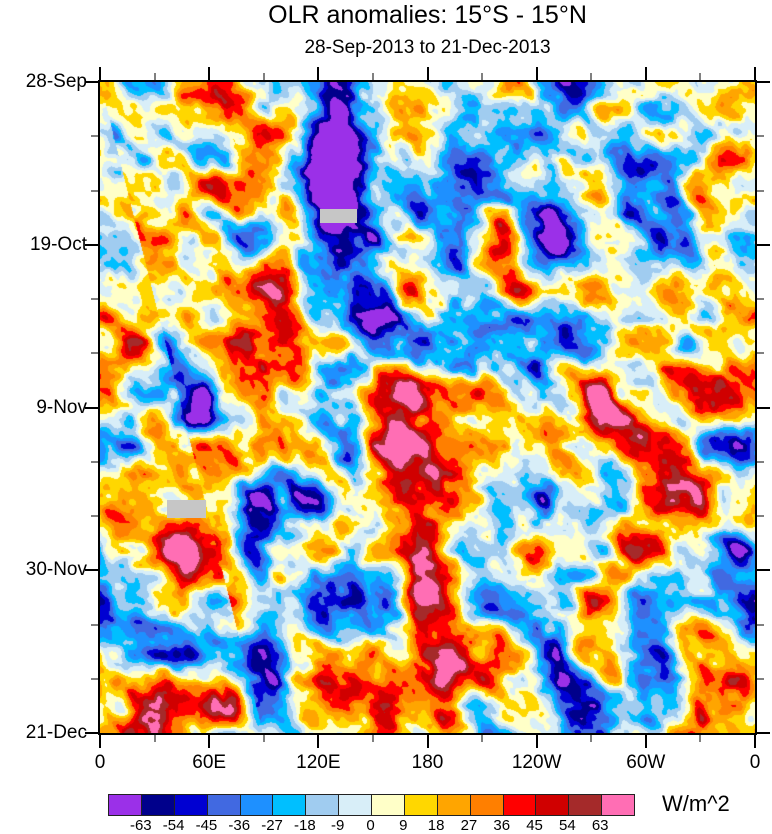  What do you see at coordinates (469, 825) in the screenshot?
I see `colorbar-tick-label: 27` at bounding box center [469, 825].